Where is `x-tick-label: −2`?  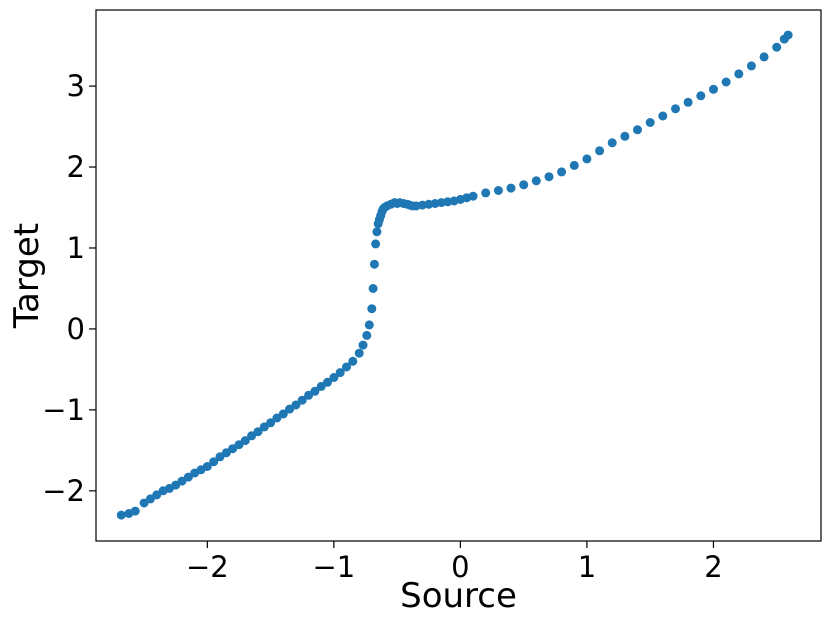
x-tick-label: −2 is located at coordinates (207, 567).